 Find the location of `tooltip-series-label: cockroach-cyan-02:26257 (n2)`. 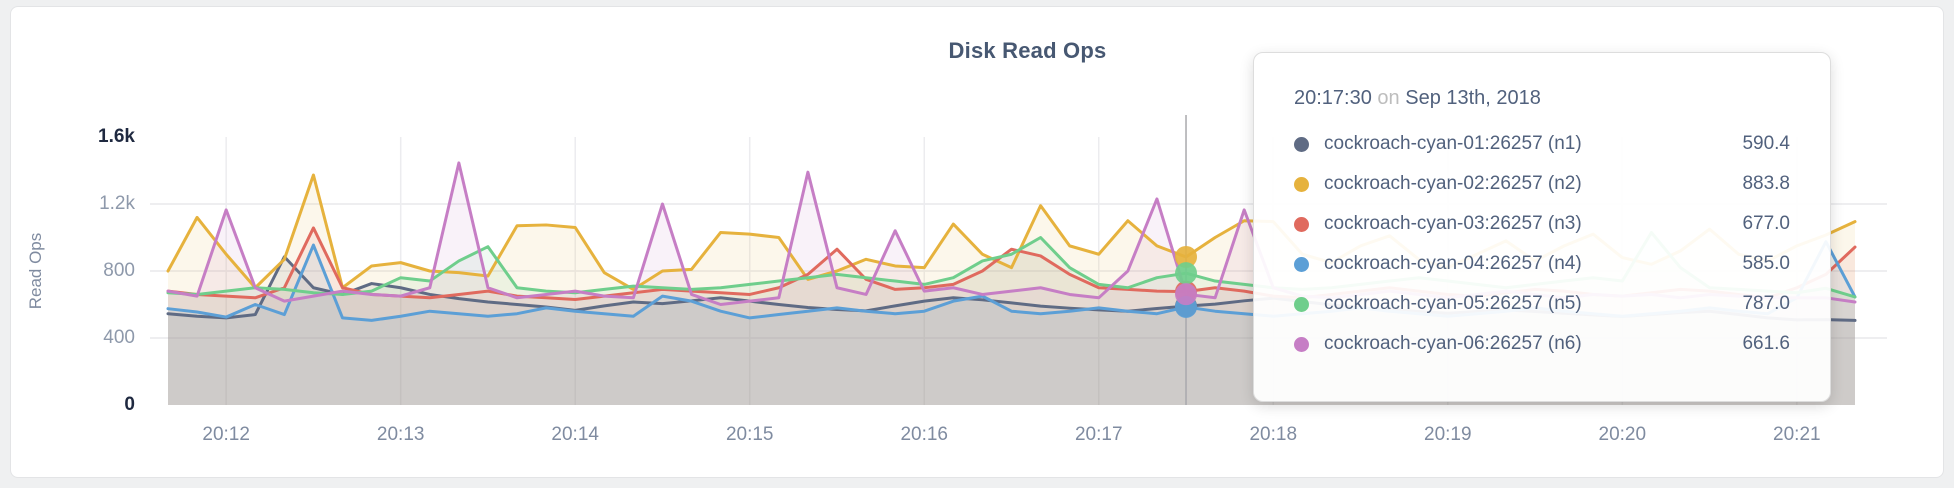

tooltip-series-label: cockroach-cyan-02:26257 (n2) is located at coordinates (1453, 183).